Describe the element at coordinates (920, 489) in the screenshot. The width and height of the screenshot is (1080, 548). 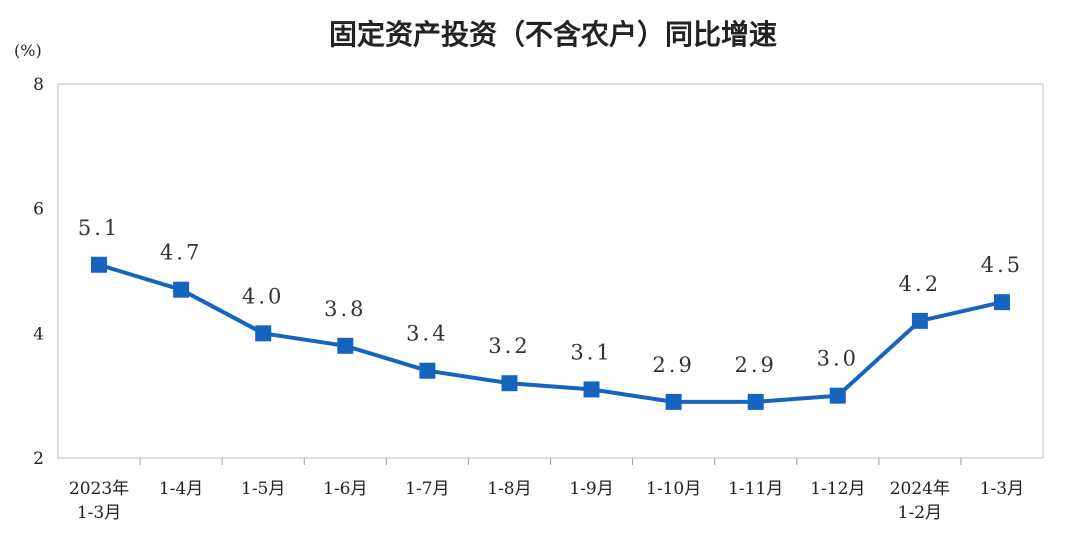
I see `x-tick-label: 2024年` at that location.